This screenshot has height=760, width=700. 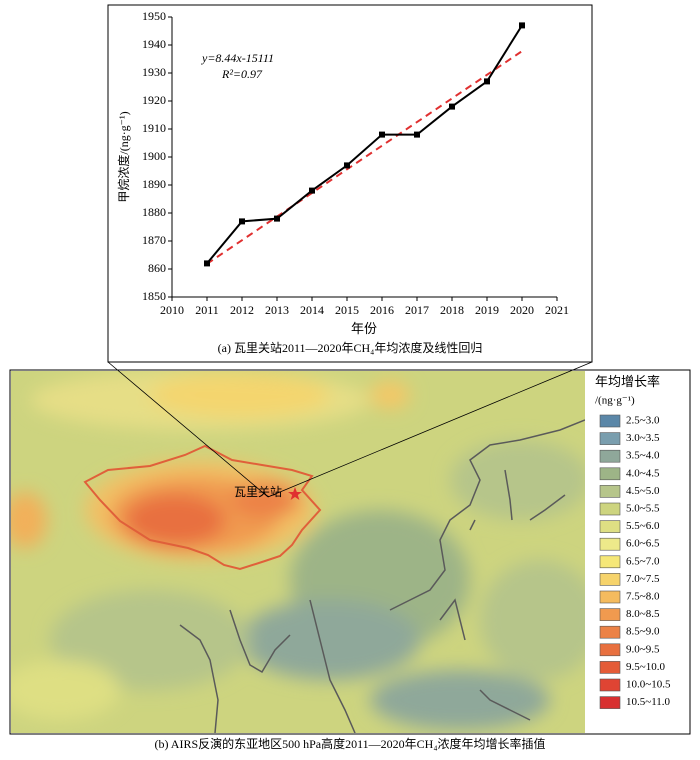 I want to click on r2-label: R²=0.97, so click(x=242, y=74).